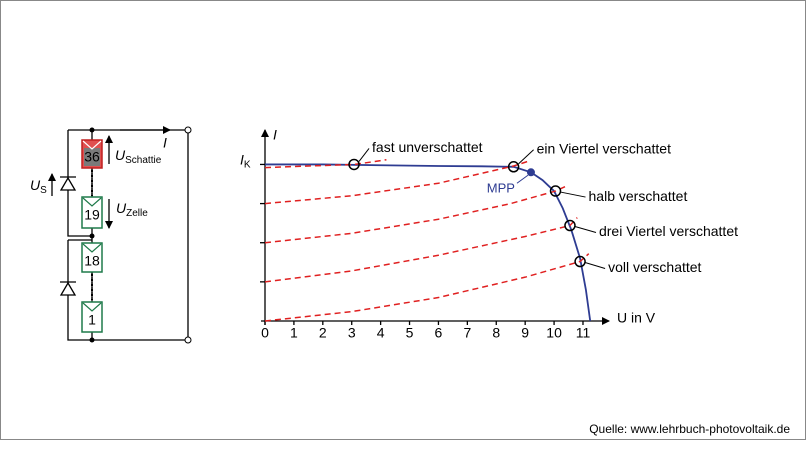 Image resolution: width=807 pixels, height=453 pixels. What do you see at coordinates (275, 135) in the screenshot?
I see `y-axis-label: I` at bounding box center [275, 135].